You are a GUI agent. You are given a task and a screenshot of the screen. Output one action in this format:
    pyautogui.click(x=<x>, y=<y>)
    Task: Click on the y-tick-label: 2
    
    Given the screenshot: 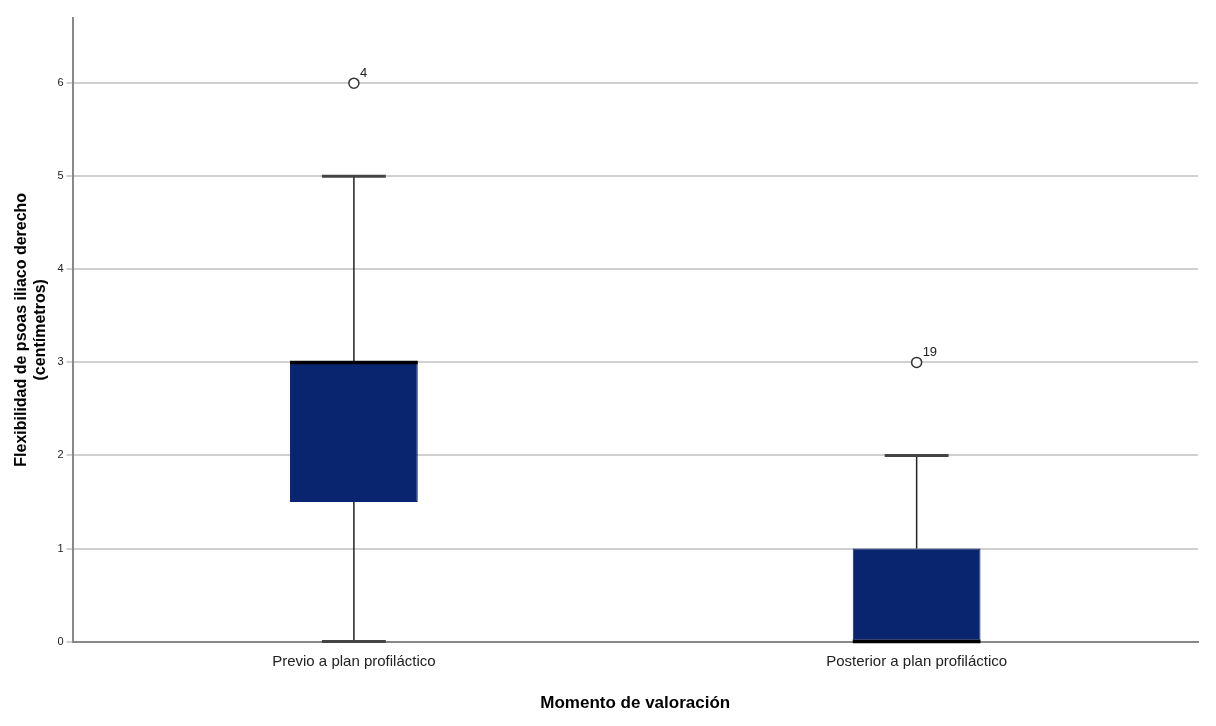 What is the action you would take?
    pyautogui.click(x=60, y=454)
    